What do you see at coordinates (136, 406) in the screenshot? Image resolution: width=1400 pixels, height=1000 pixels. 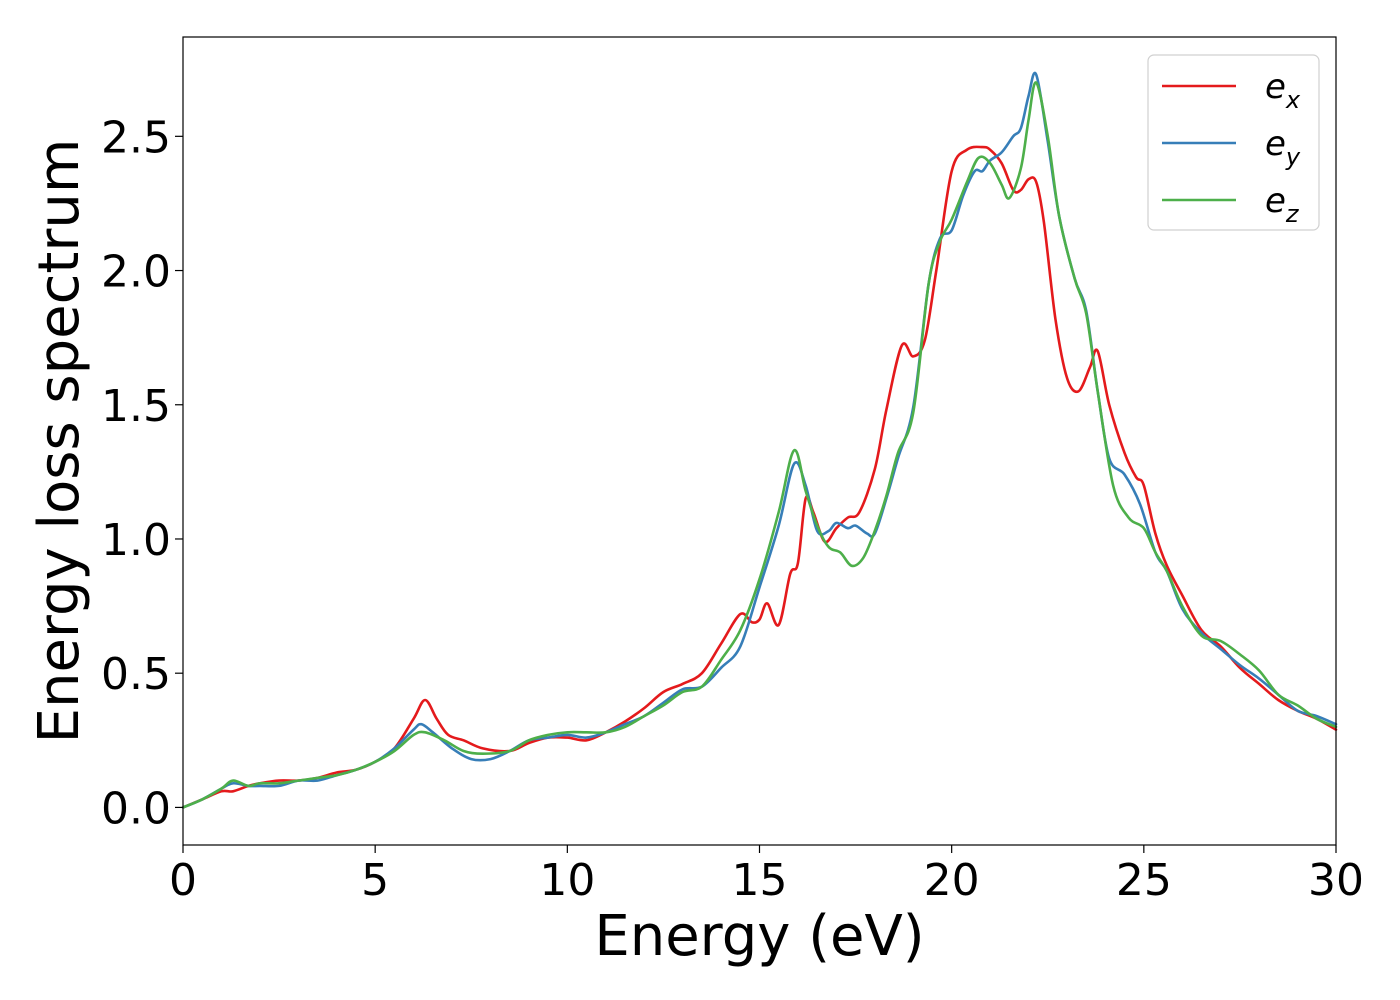 I see `y-tick-label: 1.5` at bounding box center [136, 406].